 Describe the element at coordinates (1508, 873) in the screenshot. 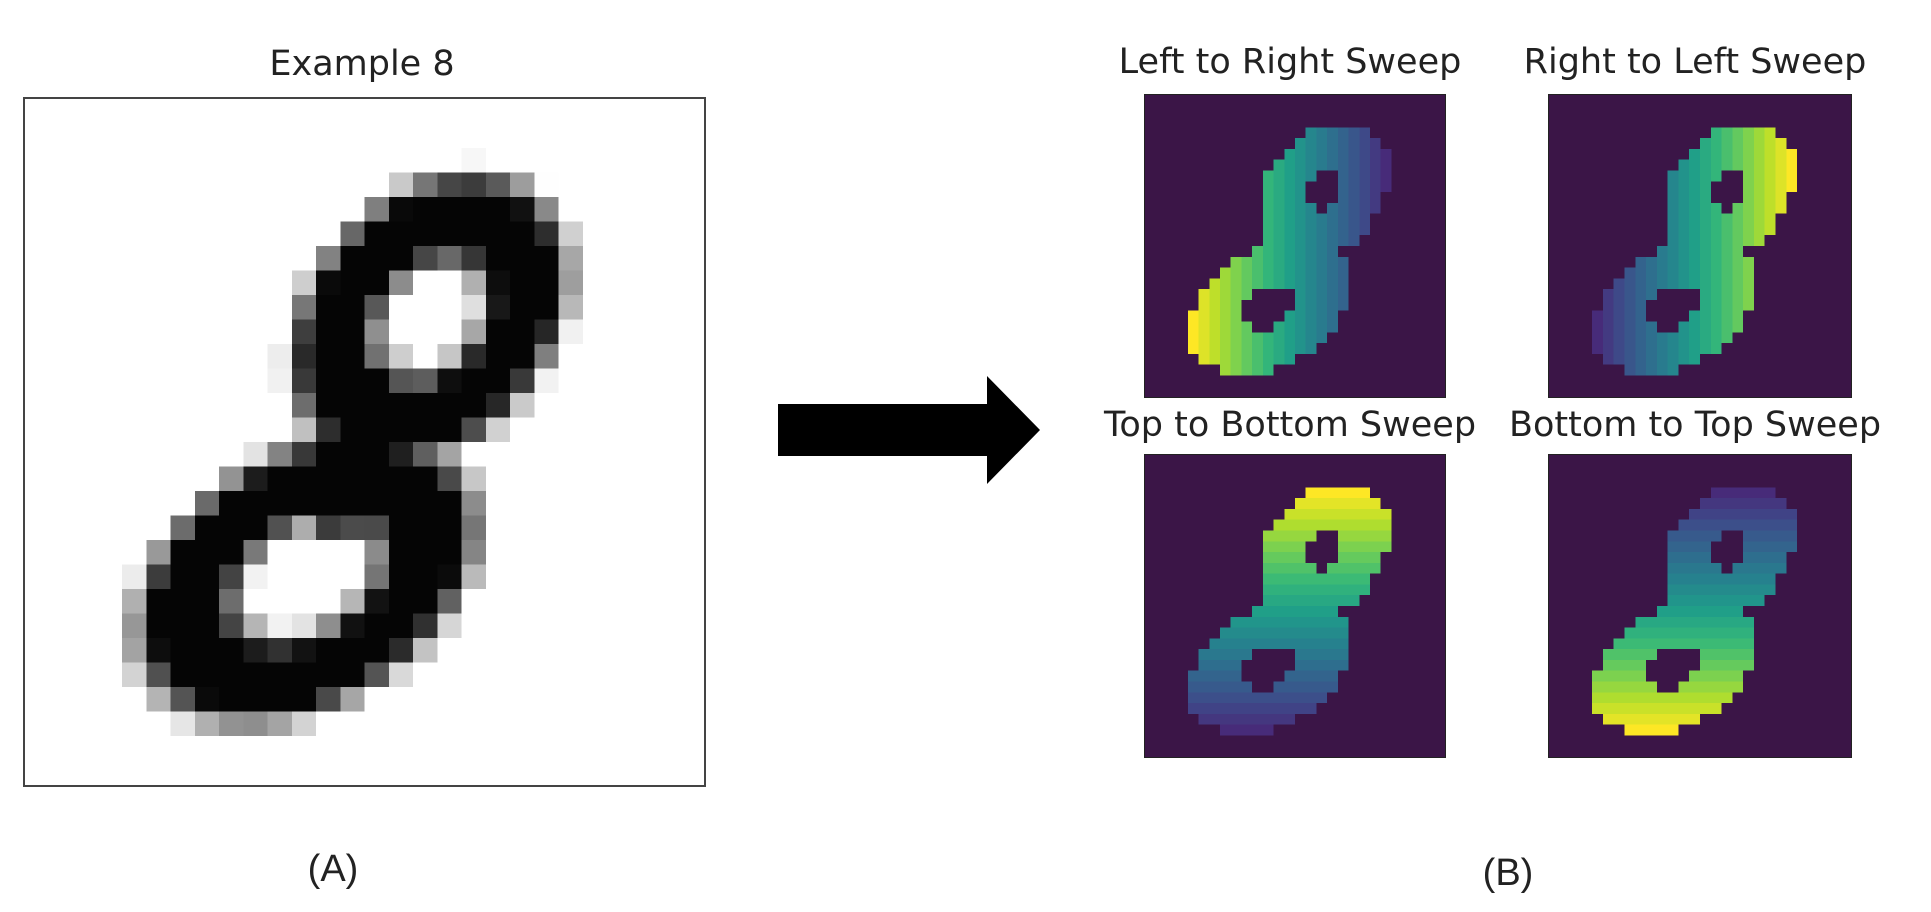

I see `panel-b-caption: (B)` at that location.